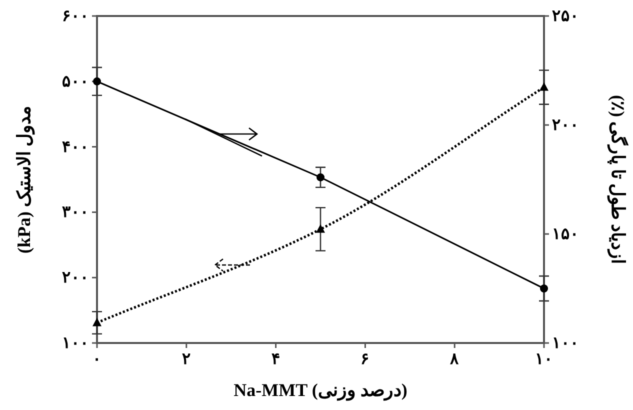 The width and height of the screenshot is (633, 410). I want to click on x-tick-label: ۲, so click(186, 359).